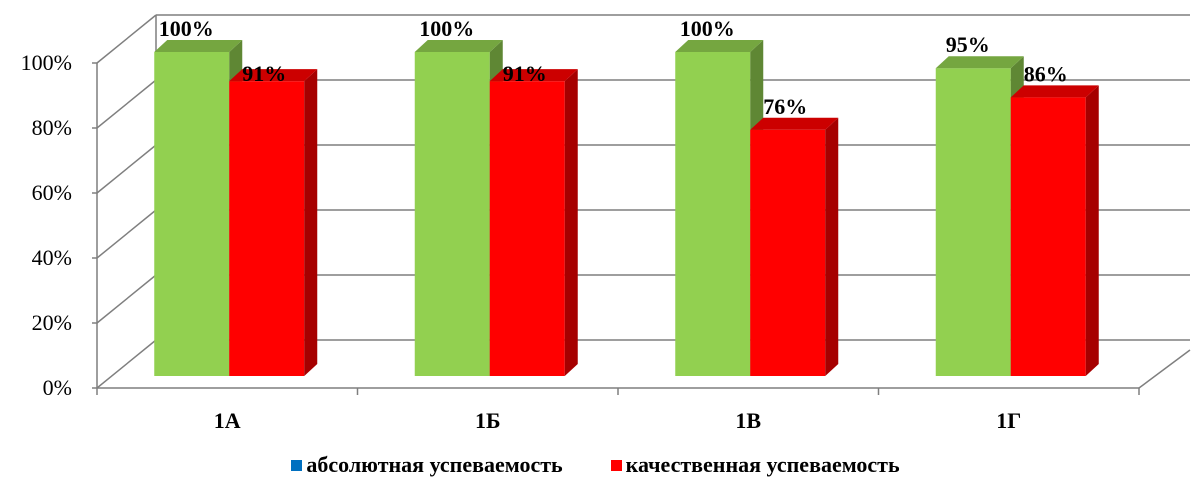 The image size is (1191, 497). Describe the element at coordinates (762, 464) in the screenshot. I see `legend-label-quality: качественная успеваемость` at that location.